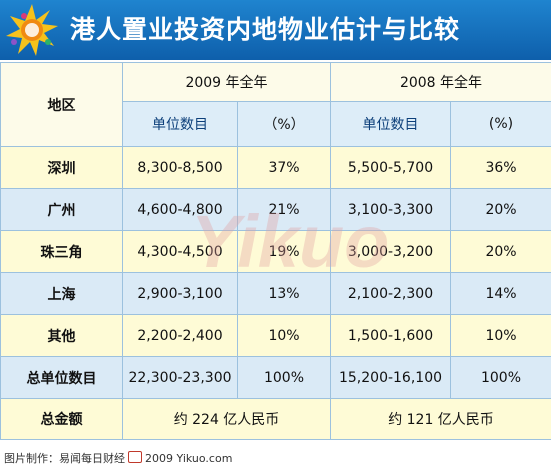 The width and height of the screenshot is (551, 468). What do you see at coordinates (180, 293) in the screenshot?
I see `units-2009: 2,900-3,100` at bounding box center [180, 293].